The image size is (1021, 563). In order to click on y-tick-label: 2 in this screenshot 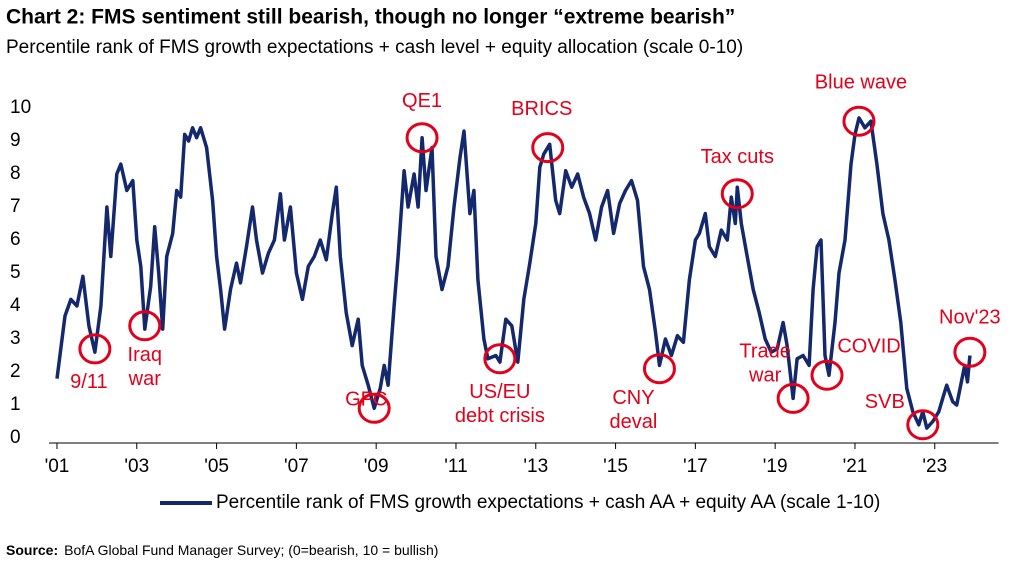, I will do `click(15, 371)`.